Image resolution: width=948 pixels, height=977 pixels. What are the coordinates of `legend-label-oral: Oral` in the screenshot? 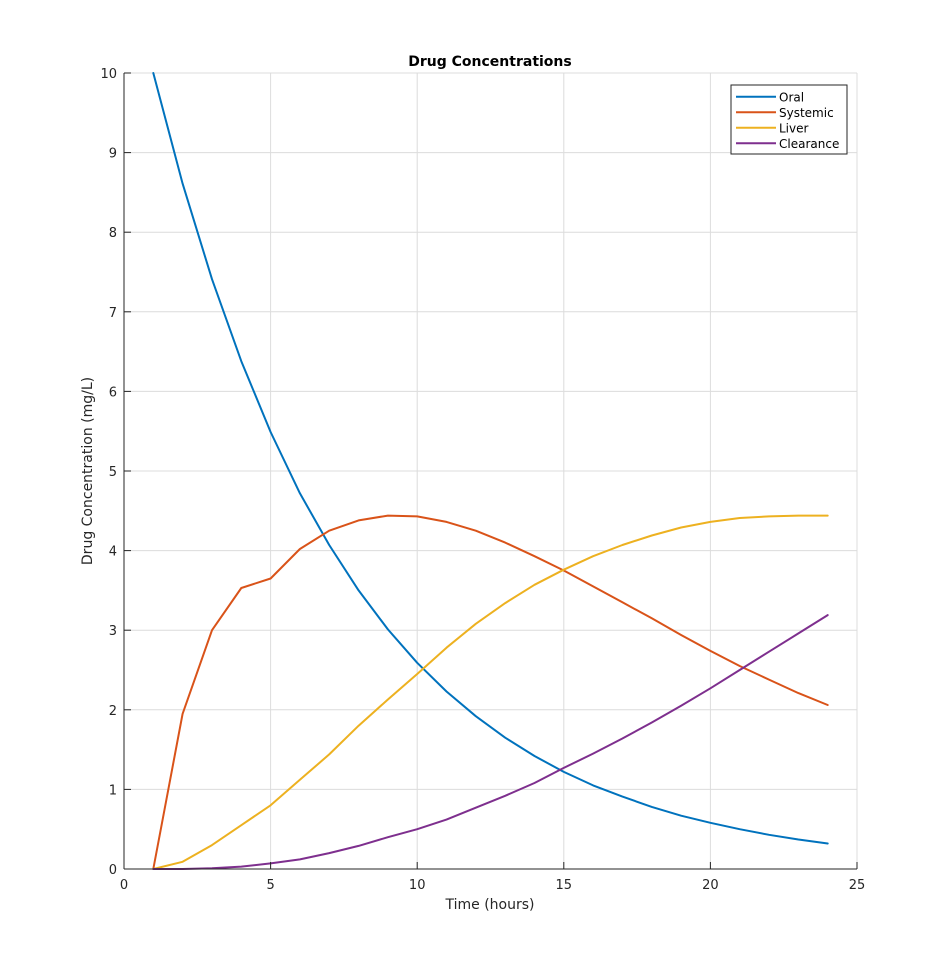 It's located at (791, 97).